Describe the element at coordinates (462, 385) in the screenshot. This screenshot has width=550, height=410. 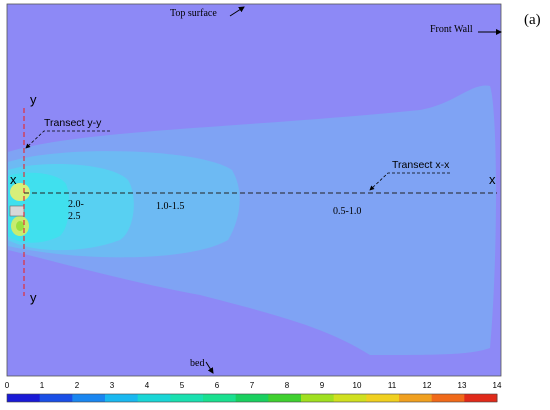
I see `colorbar-tick-label: 13` at that location.